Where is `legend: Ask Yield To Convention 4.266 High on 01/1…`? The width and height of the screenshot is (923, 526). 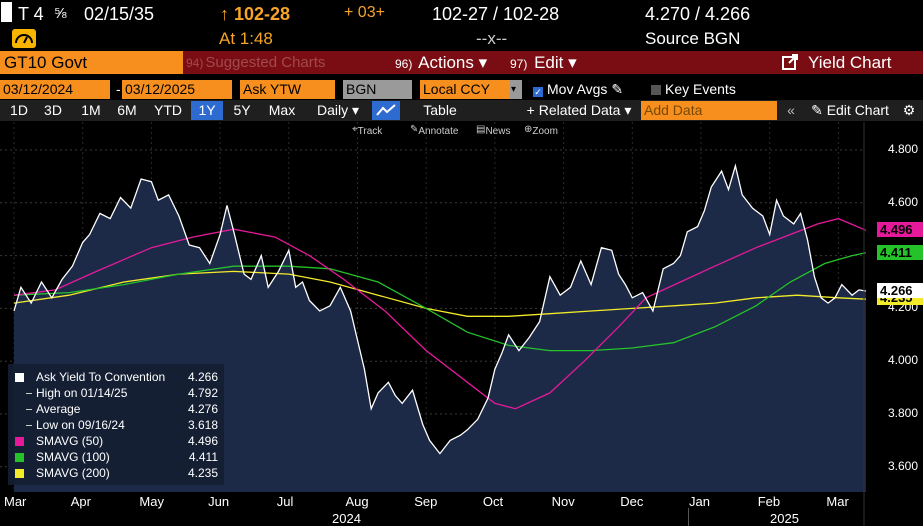
legend: Ask Yield To Convention 4.266 High on 01/1… is located at coordinates (116, 424).